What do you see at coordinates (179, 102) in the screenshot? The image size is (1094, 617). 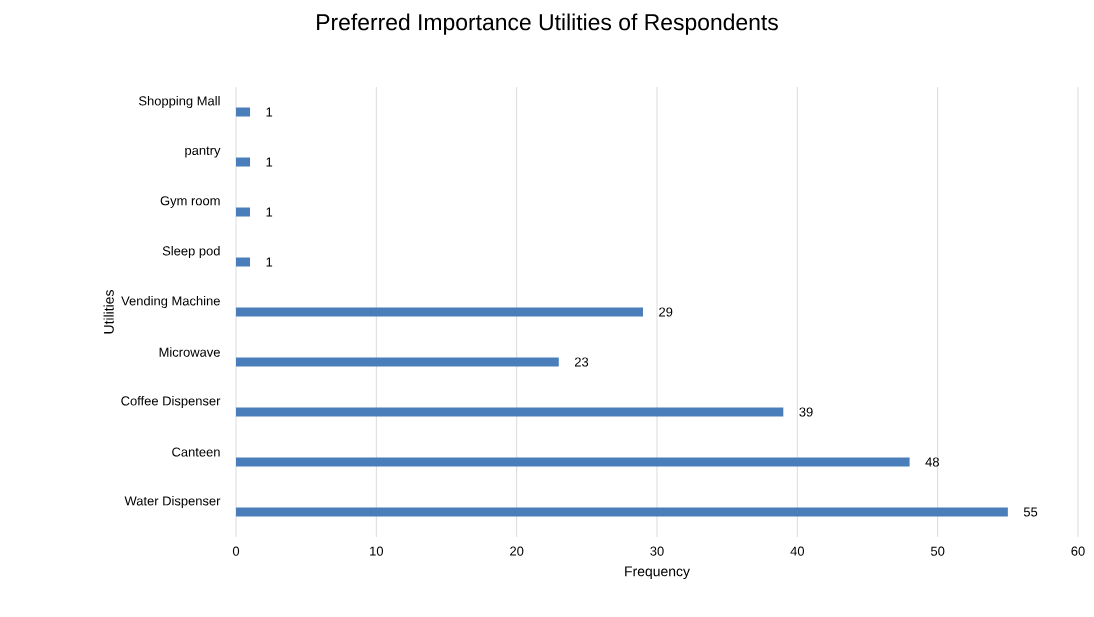 I see `y-tick-label: Shopping Mall` at bounding box center [179, 102].